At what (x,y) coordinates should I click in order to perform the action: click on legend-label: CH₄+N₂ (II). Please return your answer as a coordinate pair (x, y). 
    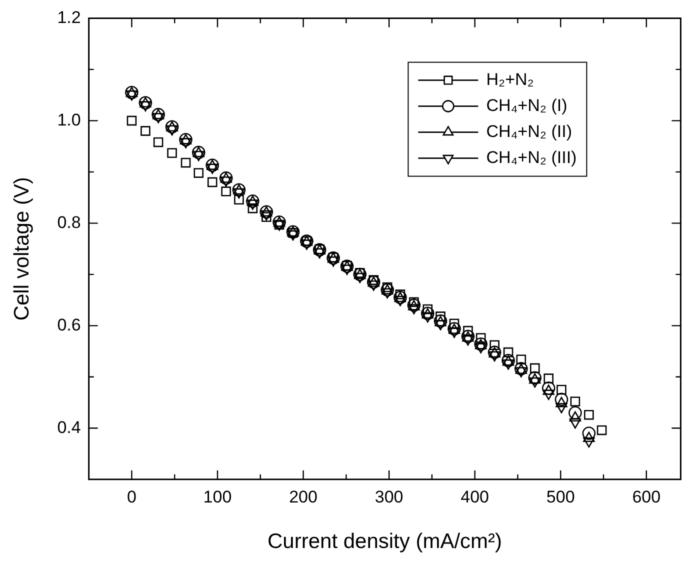
    Looking at the image, I should click on (529, 131).